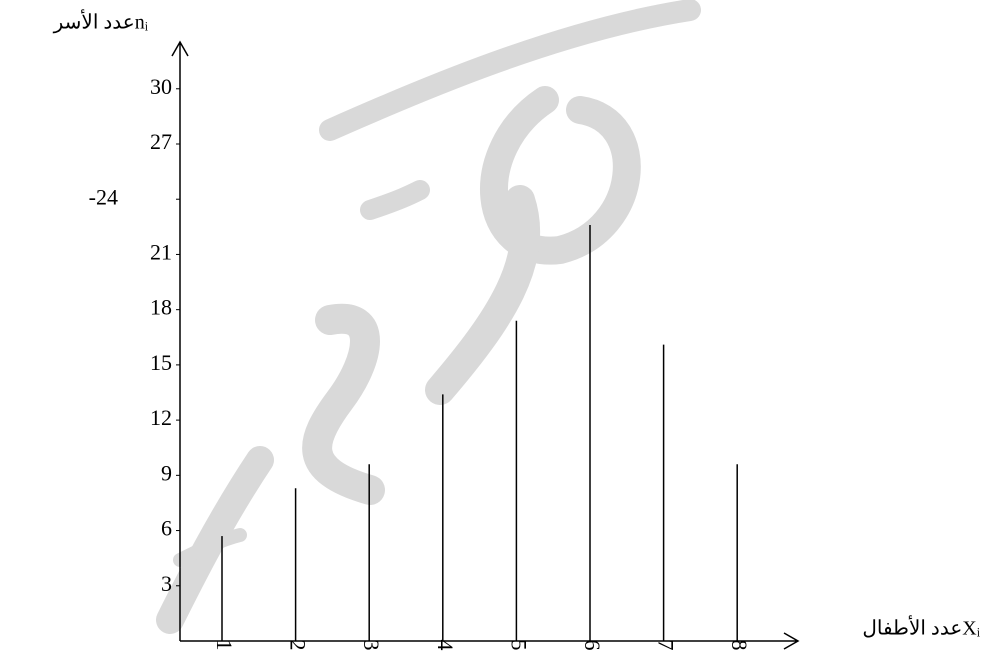 The width and height of the screenshot is (985, 653). I want to click on y-axis, so click(180, 340).